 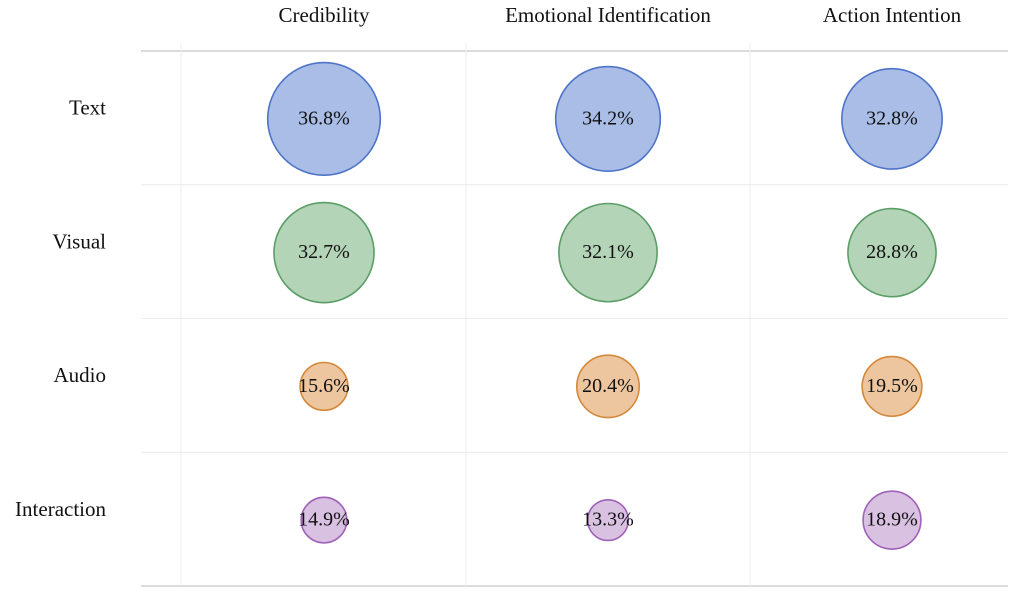 I want to click on bubble-value-label: 13.3%, so click(x=608, y=520).